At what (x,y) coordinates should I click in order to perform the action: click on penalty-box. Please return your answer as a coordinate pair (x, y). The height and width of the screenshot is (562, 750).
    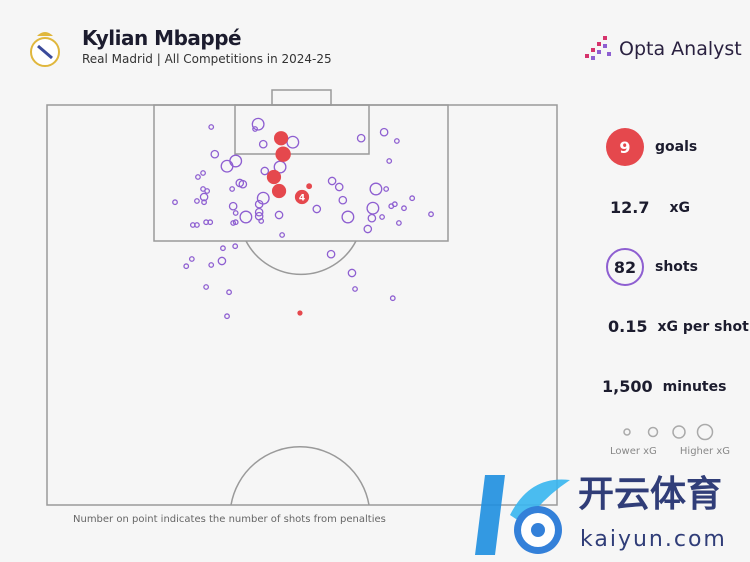
    Looking at the image, I should click on (301, 173).